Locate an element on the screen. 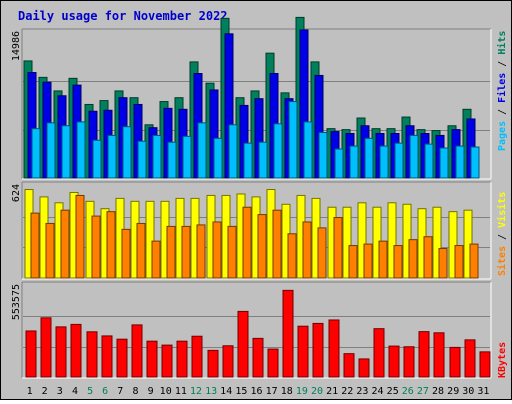  kbytes-ymax-label: 553575 is located at coordinates (16, 302).